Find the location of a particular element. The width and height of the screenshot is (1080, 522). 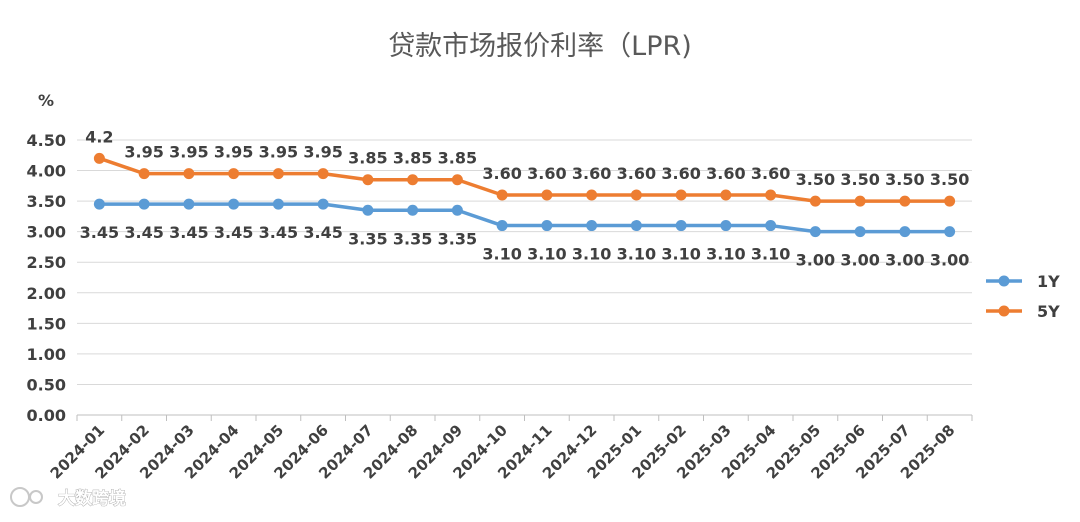

watermark-logo-icon-small is located at coordinates (36, 497).